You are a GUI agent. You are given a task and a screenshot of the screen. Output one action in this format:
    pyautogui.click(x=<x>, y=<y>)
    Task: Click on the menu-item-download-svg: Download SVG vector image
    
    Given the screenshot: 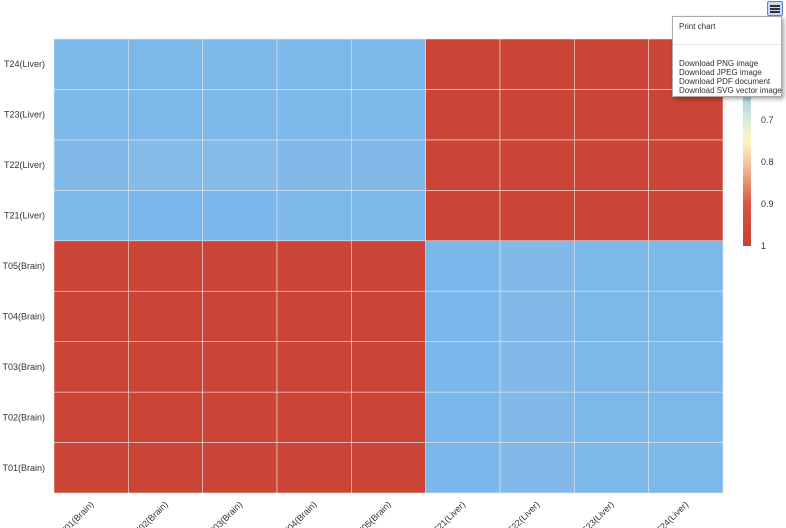 What is the action you would take?
    pyautogui.click(x=730, y=90)
    